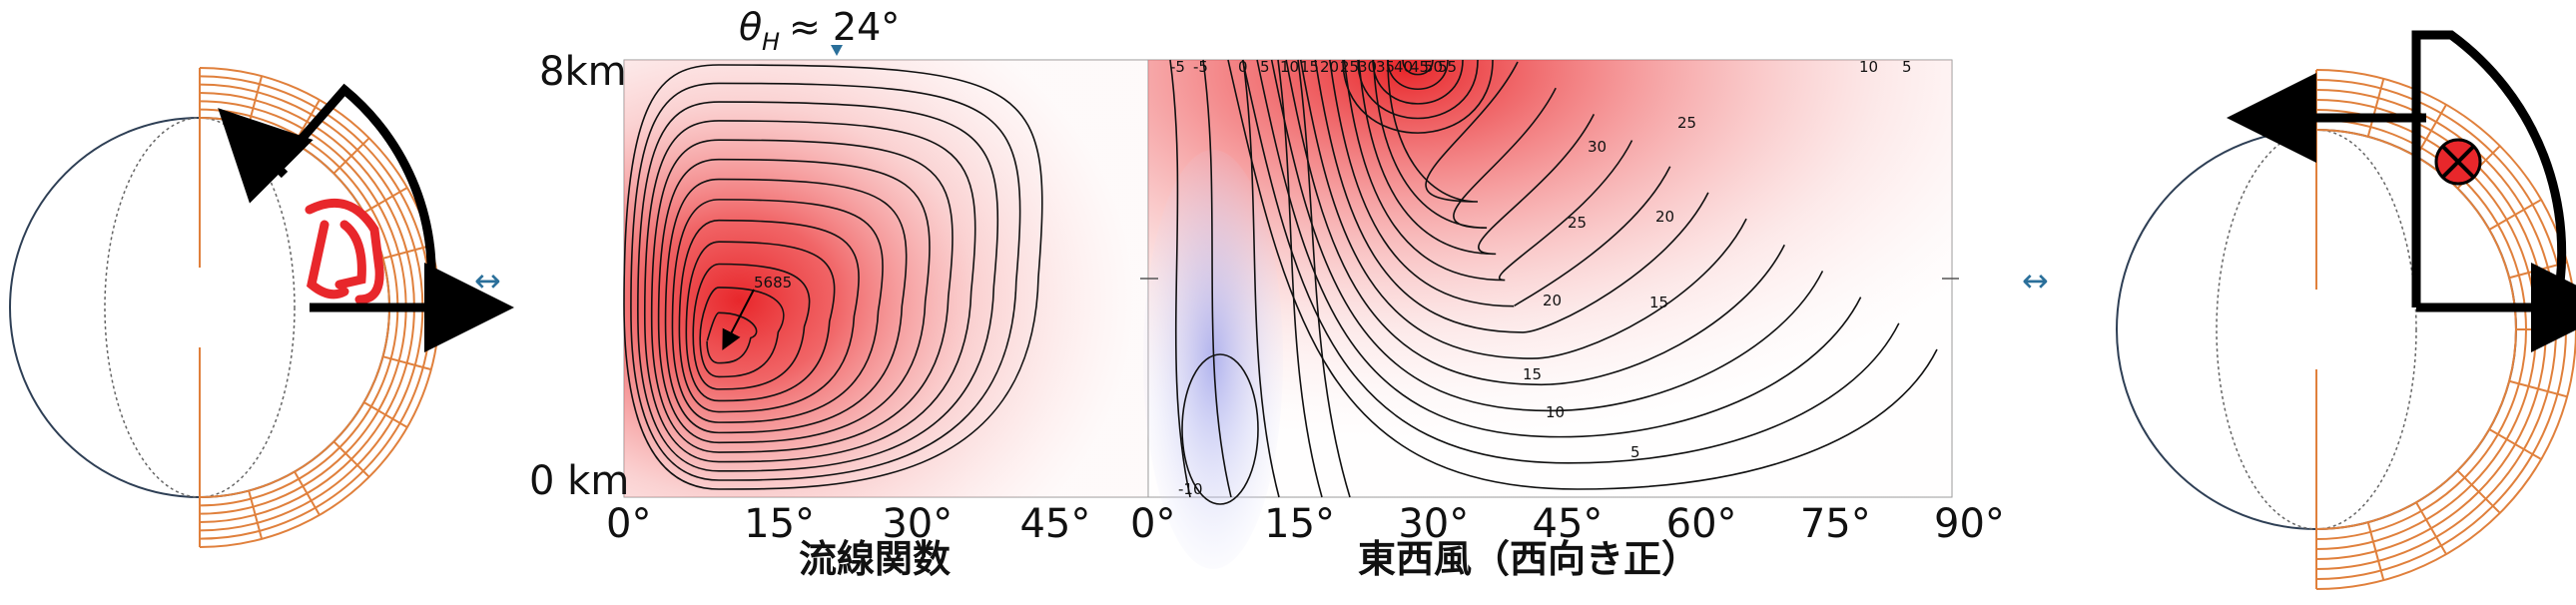 The width and height of the screenshot is (2576, 605). Describe the element at coordinates (738, 319) in the screenshot. I see `peak-arrow` at that location.